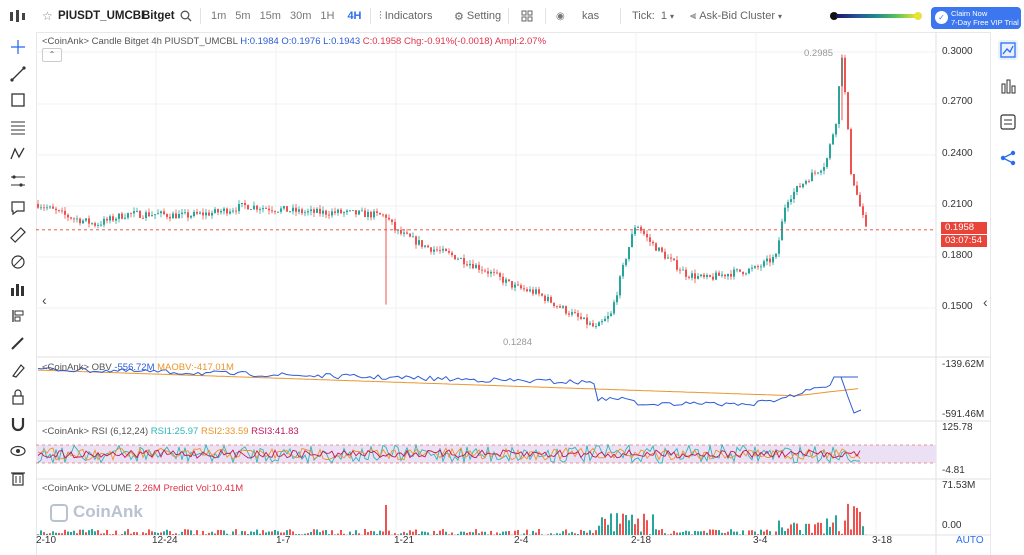 This screenshot has height=555, width=1024. I want to click on position-icon, so click(18, 316).